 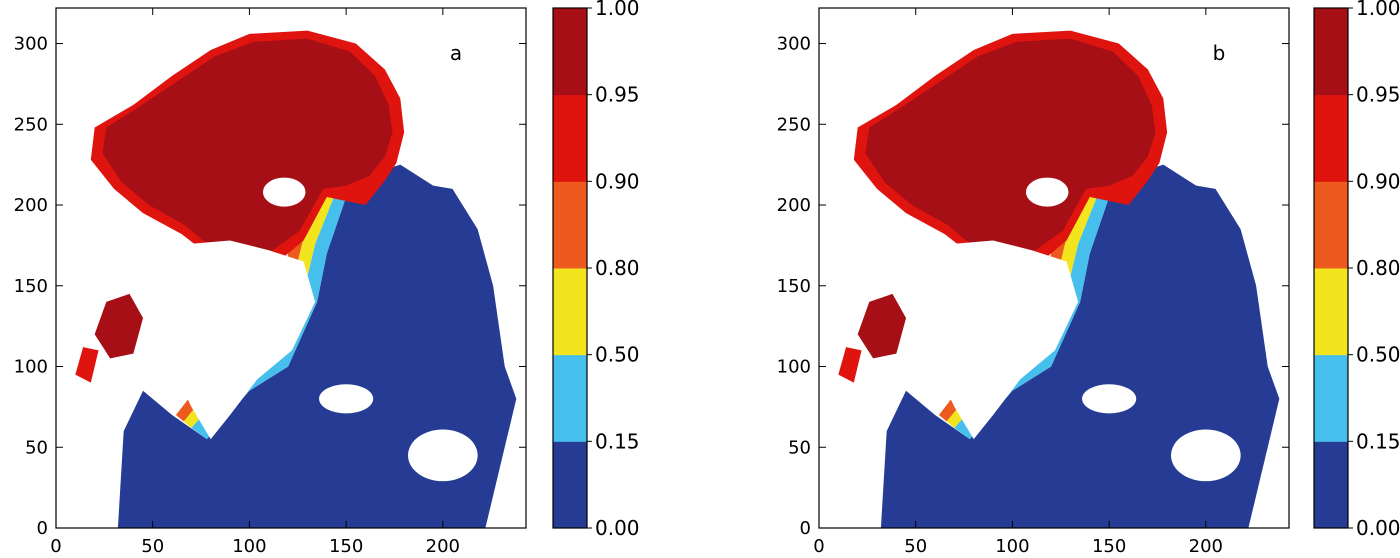 What do you see at coordinates (456, 53) in the screenshot?
I see `panel-label: a` at bounding box center [456, 53].